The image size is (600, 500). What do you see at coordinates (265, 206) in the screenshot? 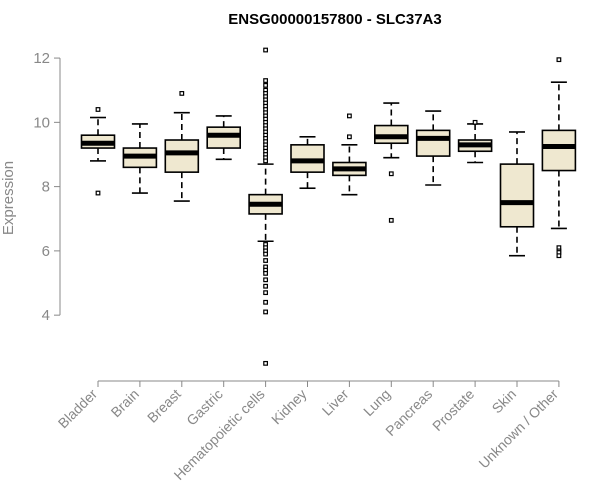
I see `box-hematopoietic-cells` at bounding box center [265, 206].